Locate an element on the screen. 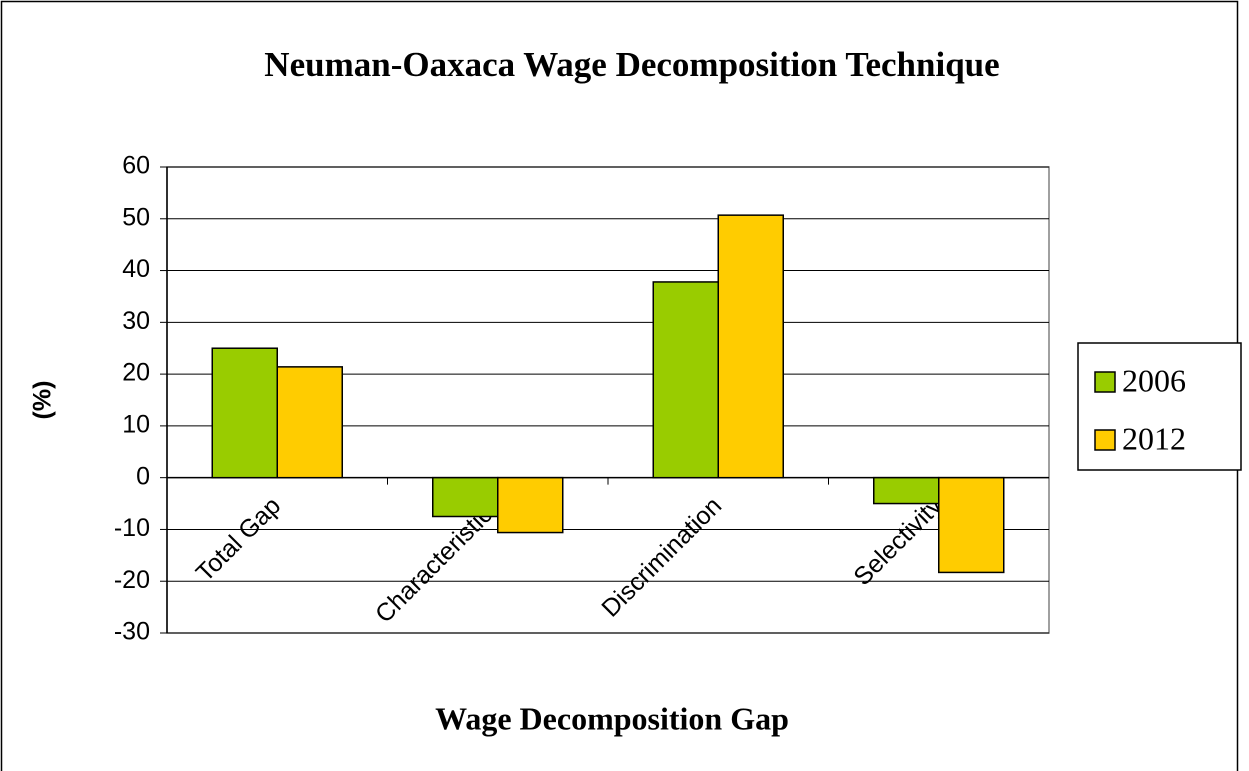  y-tick-label: 30 is located at coordinates (136, 321).